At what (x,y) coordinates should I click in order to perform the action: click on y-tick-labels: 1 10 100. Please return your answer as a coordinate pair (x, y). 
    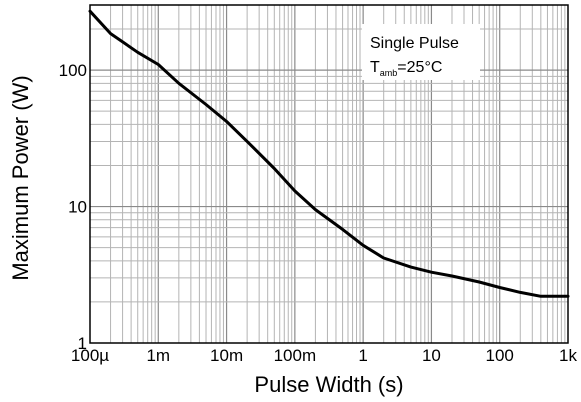
    Looking at the image, I should click on (73, 207).